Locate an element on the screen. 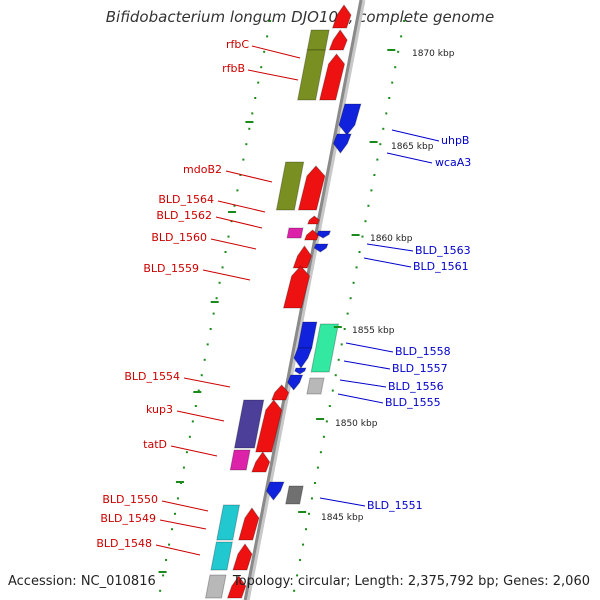 This screenshot has height=600, width=600. gene-bottom-gray-body is located at coordinates (216, 586).